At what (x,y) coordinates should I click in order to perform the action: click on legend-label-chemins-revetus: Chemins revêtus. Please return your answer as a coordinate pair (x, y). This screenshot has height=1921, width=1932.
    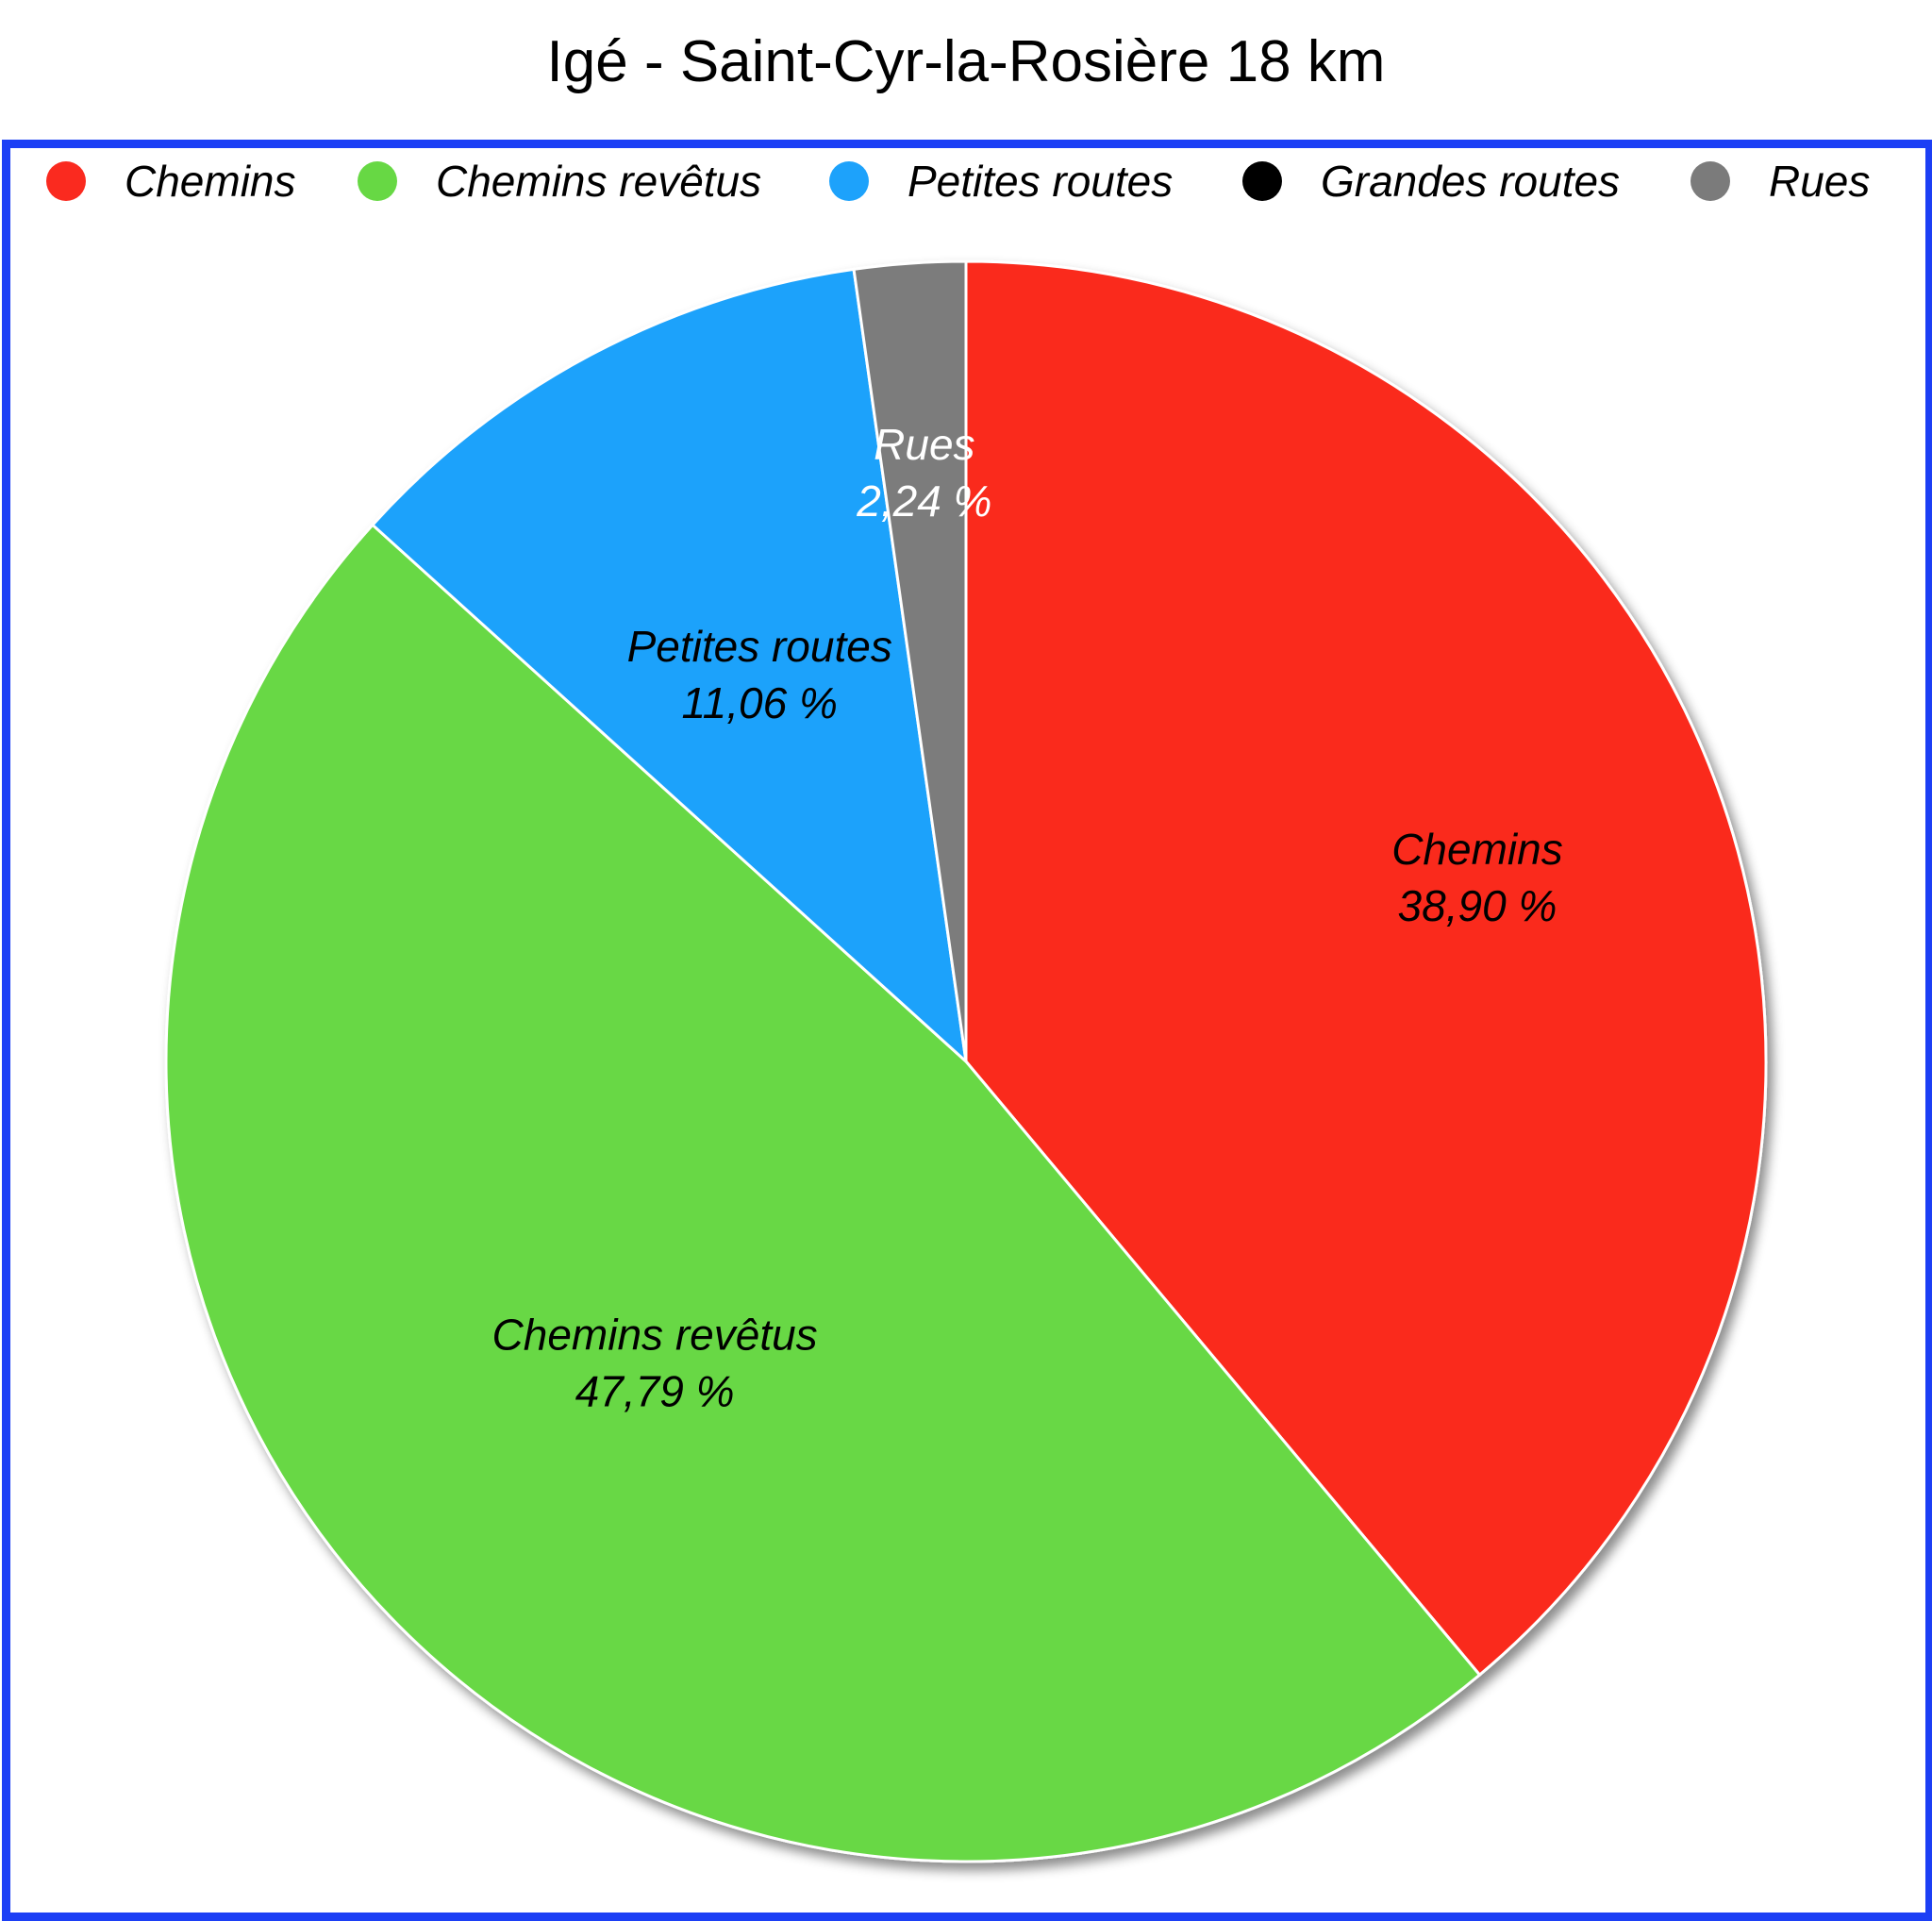
    Looking at the image, I should click on (599, 181).